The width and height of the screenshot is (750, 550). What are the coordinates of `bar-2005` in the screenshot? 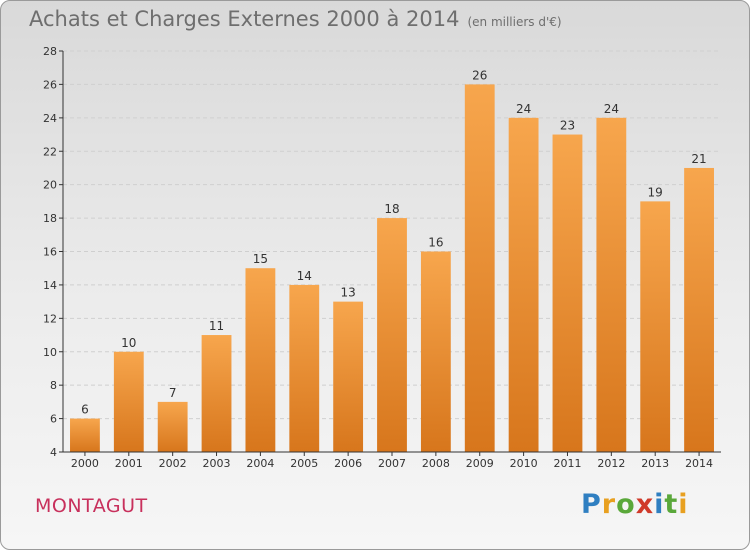 It's located at (304, 368).